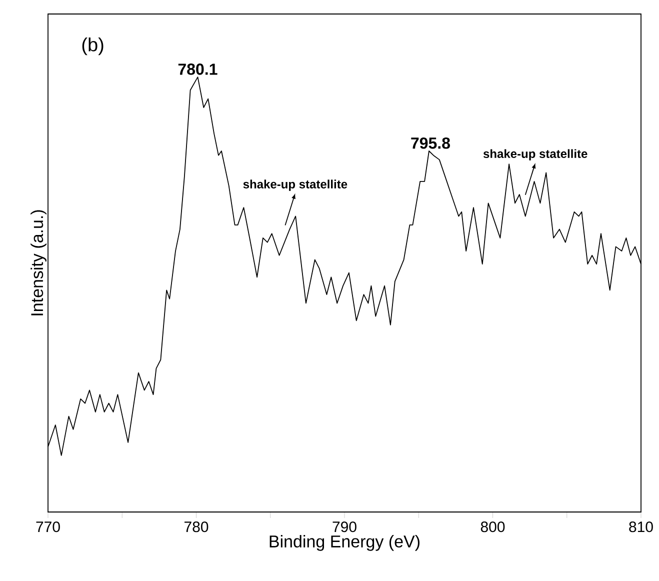 Image resolution: width=659 pixels, height=581 pixels. I want to click on x-tick-label: 770, so click(48, 527).